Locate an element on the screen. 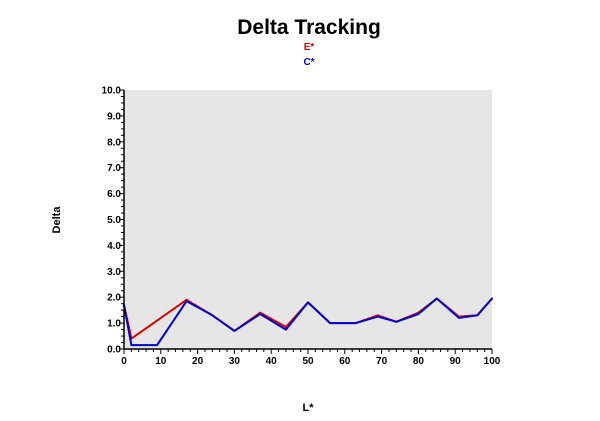 This screenshot has width=600, height=421. x-tick-label: 30 is located at coordinates (235, 361).